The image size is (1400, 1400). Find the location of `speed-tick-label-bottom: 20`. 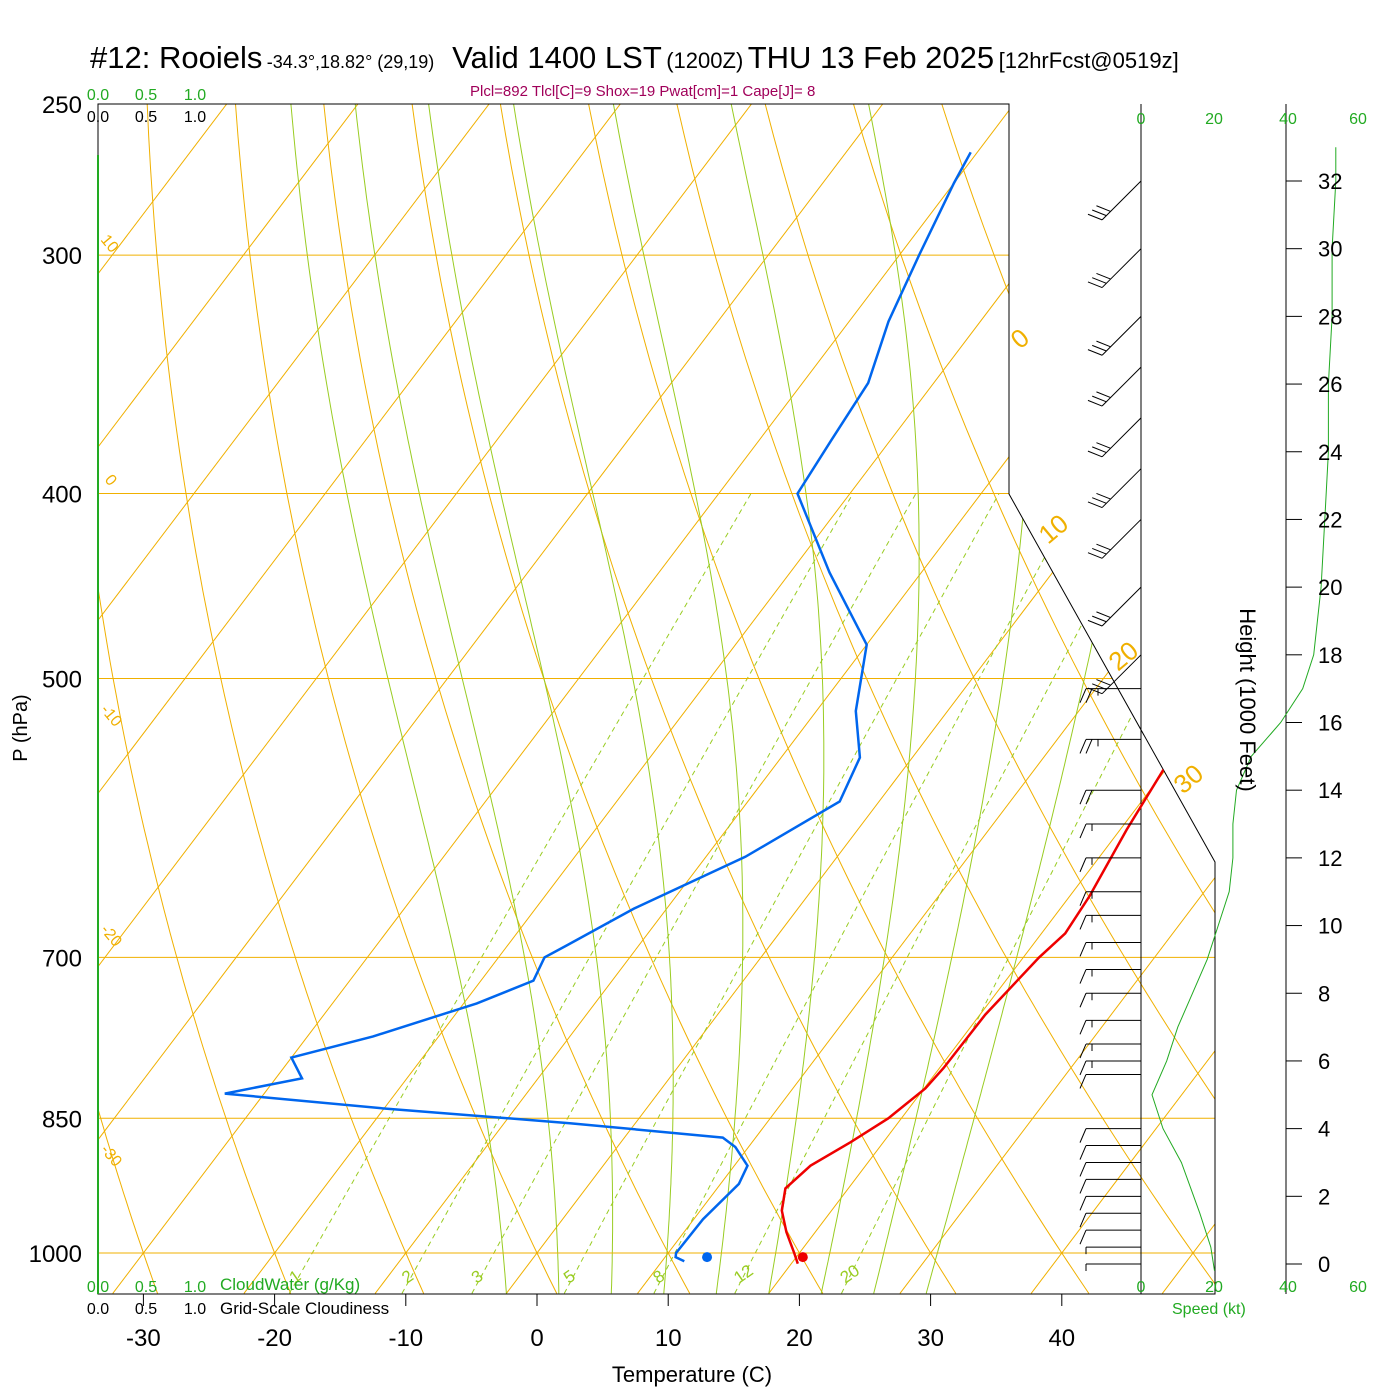

speed-tick-label-bottom: 20 is located at coordinates (1214, 1287).